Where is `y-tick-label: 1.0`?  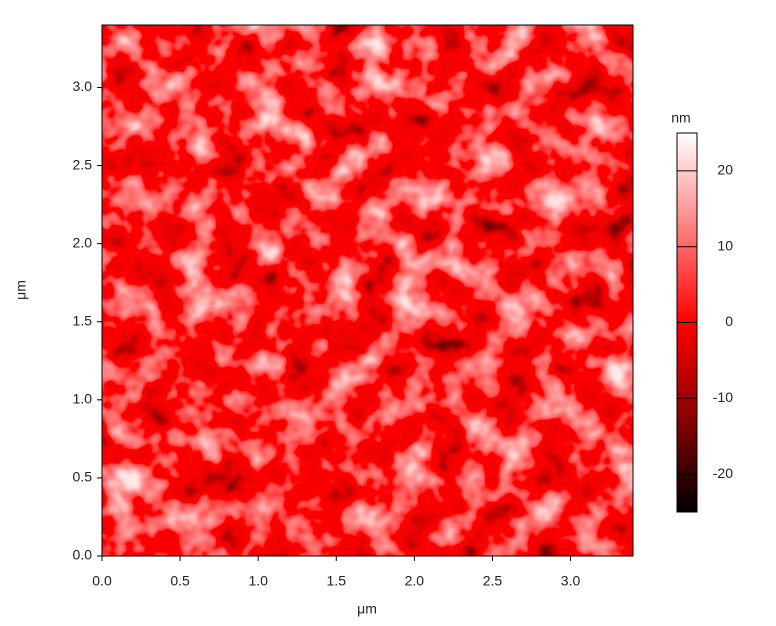 y-tick-label: 1.0 is located at coordinates (83, 399).